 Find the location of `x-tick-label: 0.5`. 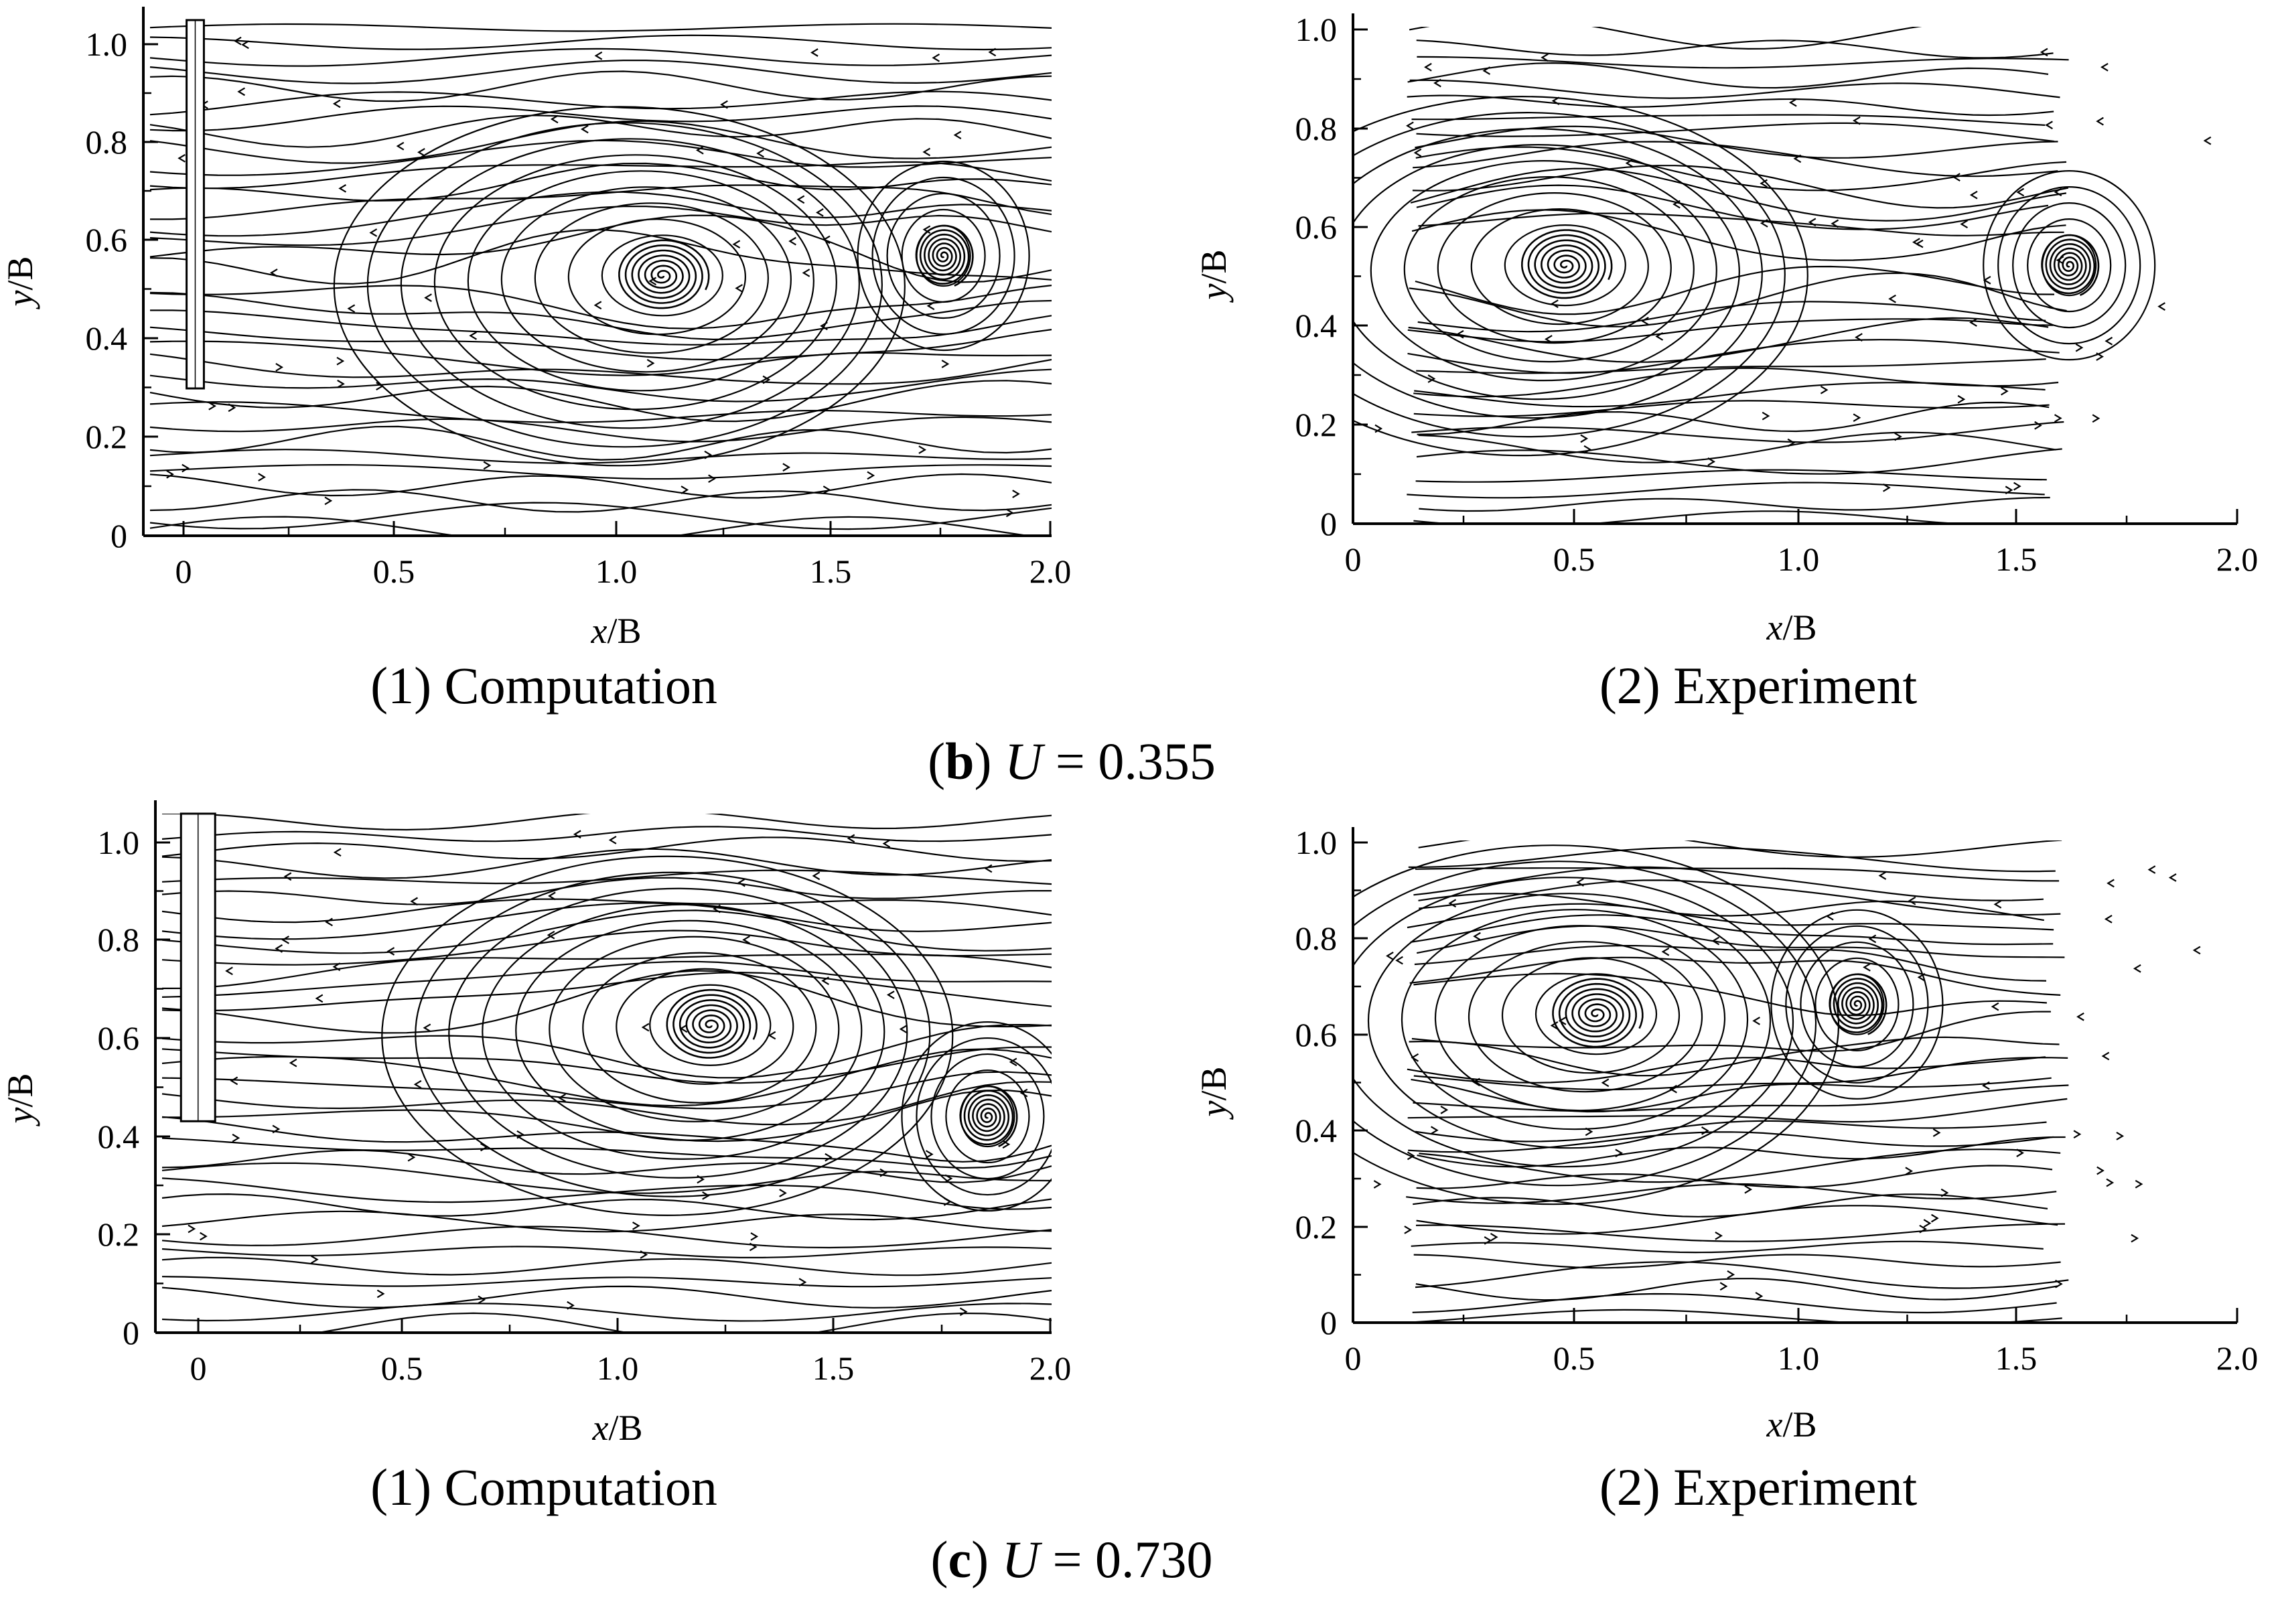

x-tick-label: 0.5 is located at coordinates (394, 571).